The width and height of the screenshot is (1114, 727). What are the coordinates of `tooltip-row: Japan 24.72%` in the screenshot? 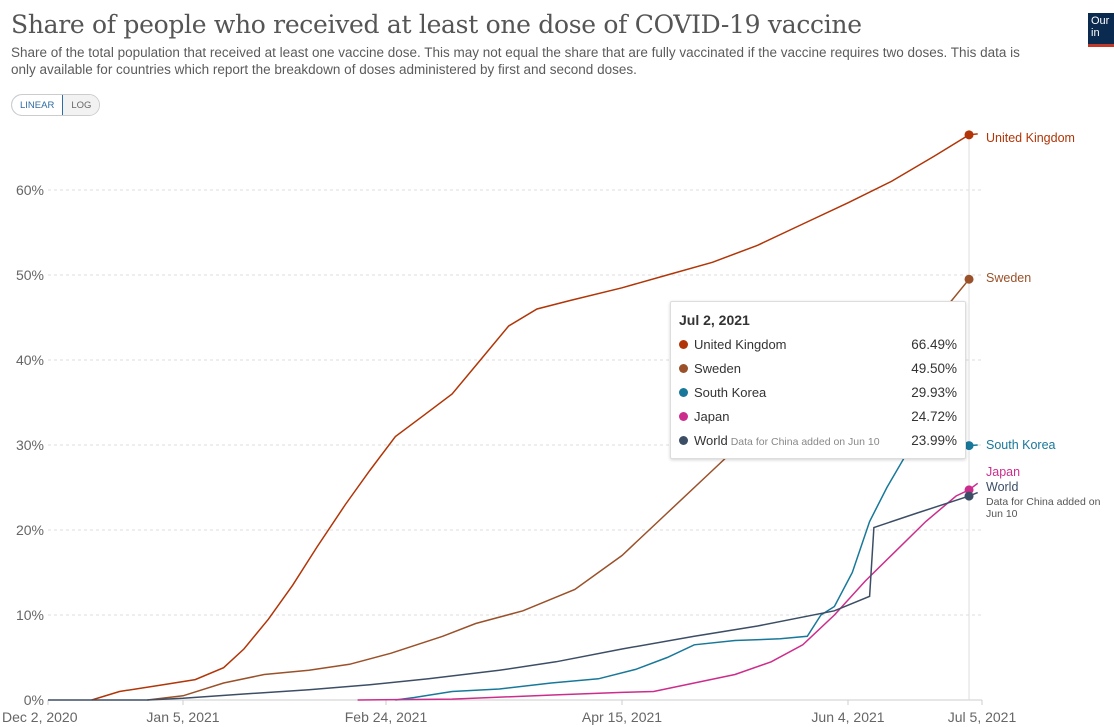 It's located at (818, 416).